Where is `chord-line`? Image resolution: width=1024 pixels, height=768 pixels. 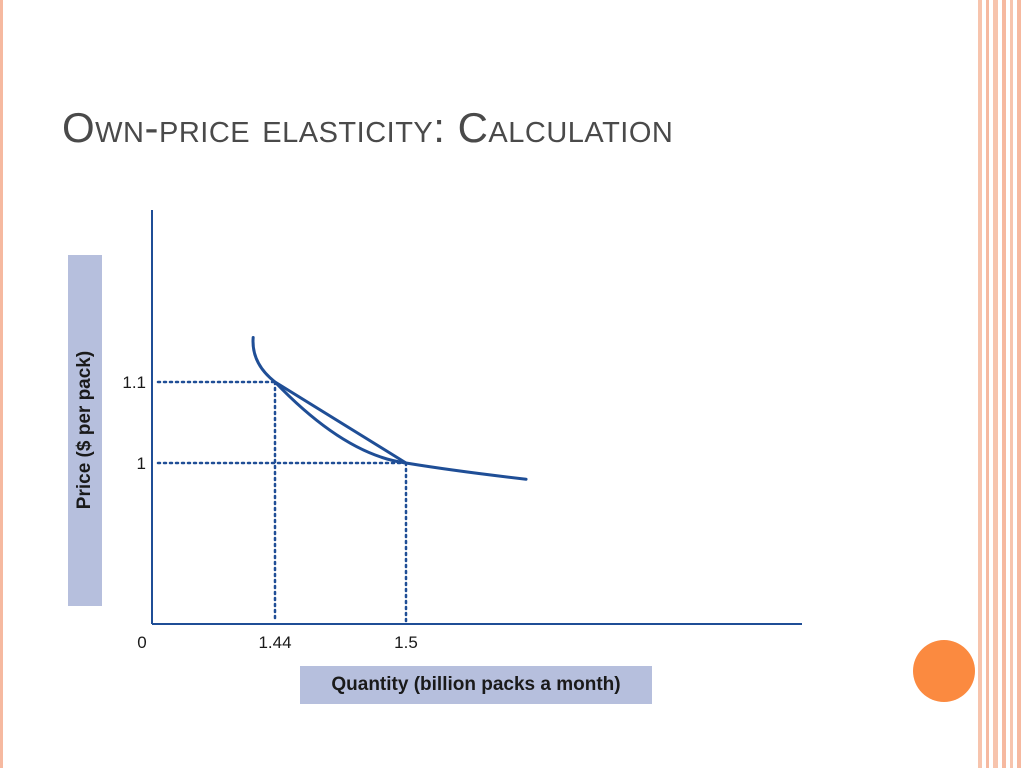 chord-line is located at coordinates (340, 422).